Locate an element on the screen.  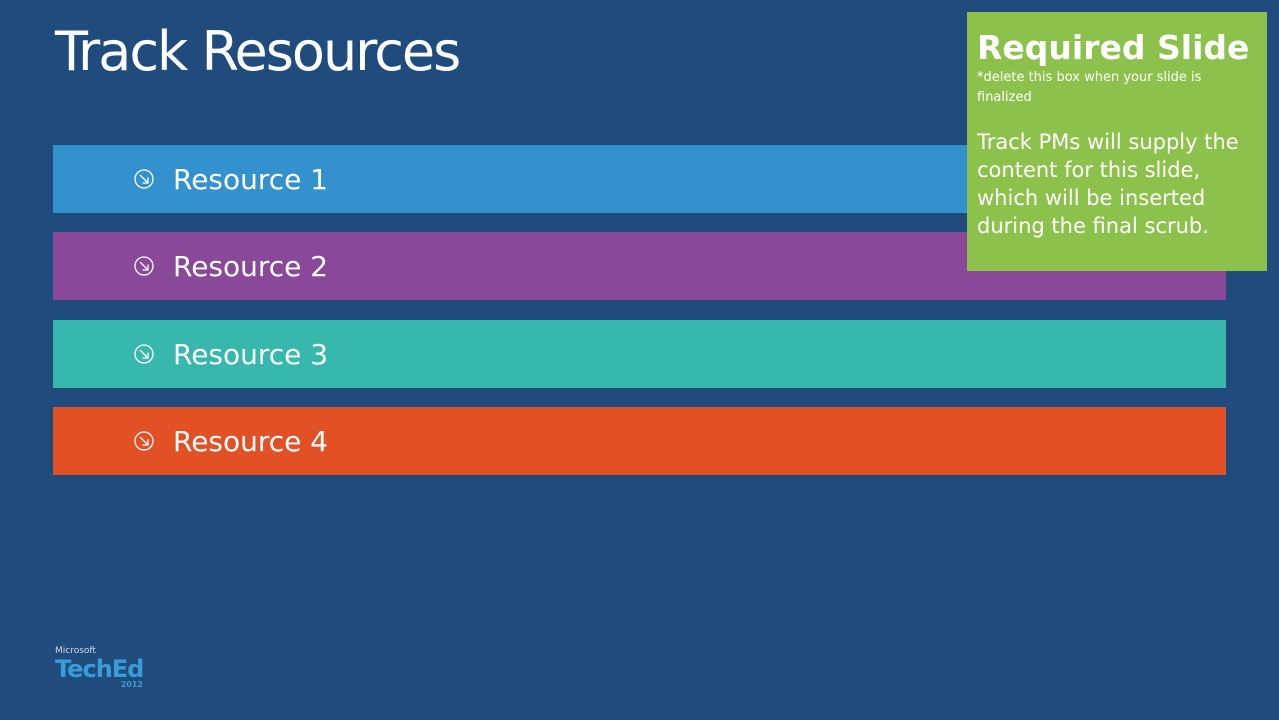
logo: Microsoft TechEd 2012 is located at coordinates (99, 667).